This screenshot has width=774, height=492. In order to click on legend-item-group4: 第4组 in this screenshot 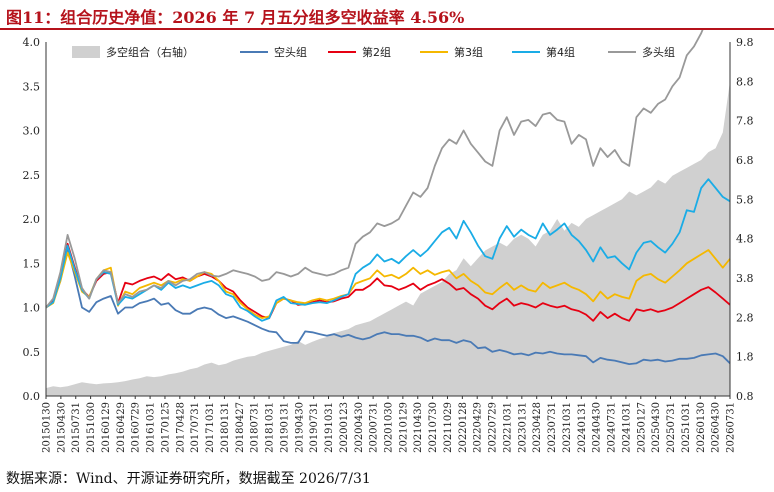, I will do `click(543, 52)`.